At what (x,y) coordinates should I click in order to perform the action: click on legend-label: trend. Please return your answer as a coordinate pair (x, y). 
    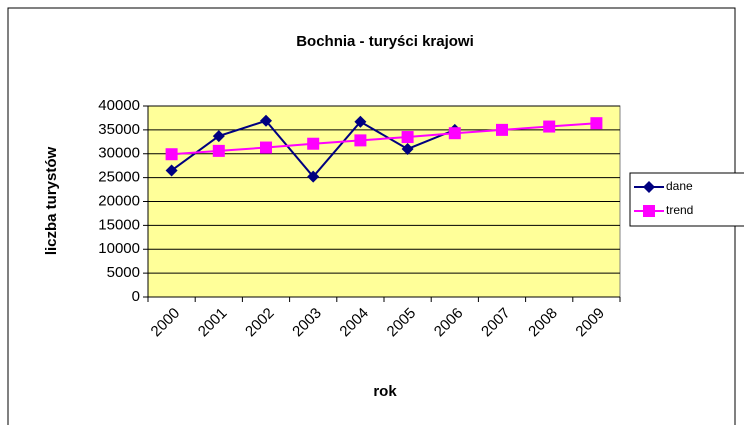
    Looking at the image, I should click on (679, 210).